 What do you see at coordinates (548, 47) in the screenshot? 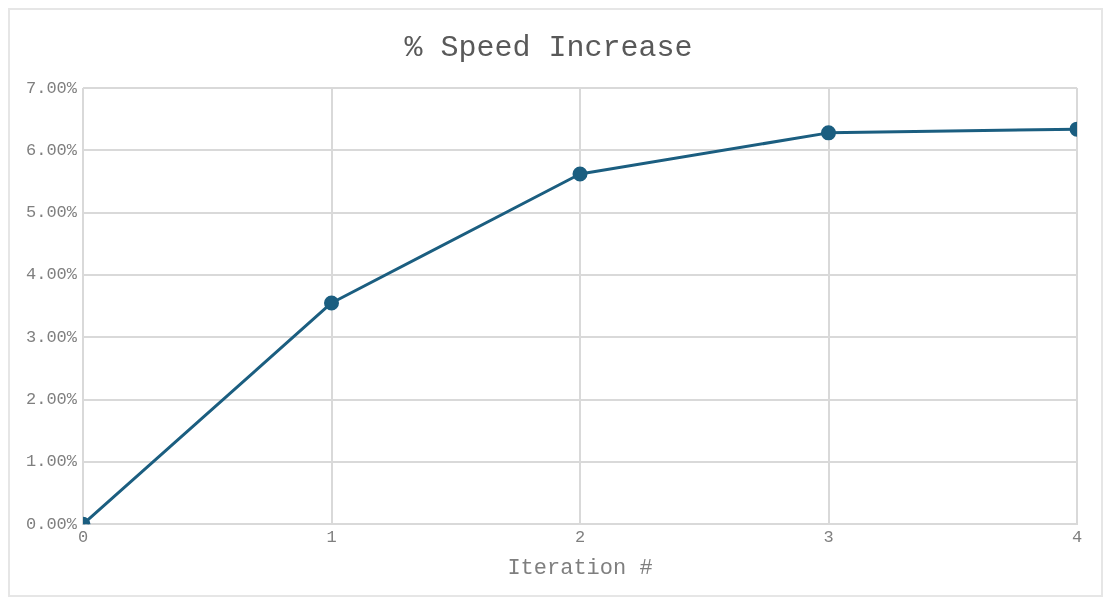
I see `chart-title: % Speed Increase` at bounding box center [548, 47].